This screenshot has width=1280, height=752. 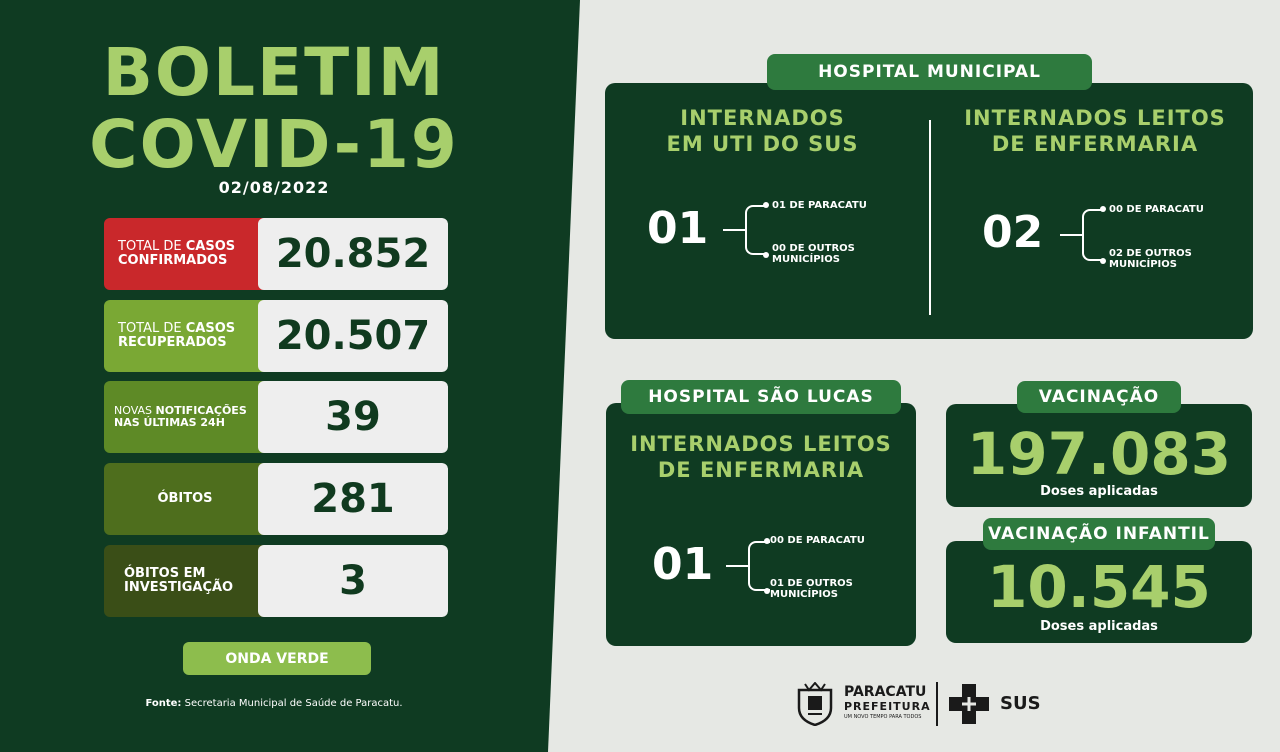 I want to click on wave-badge: ONDA VERDE, so click(x=277, y=658).